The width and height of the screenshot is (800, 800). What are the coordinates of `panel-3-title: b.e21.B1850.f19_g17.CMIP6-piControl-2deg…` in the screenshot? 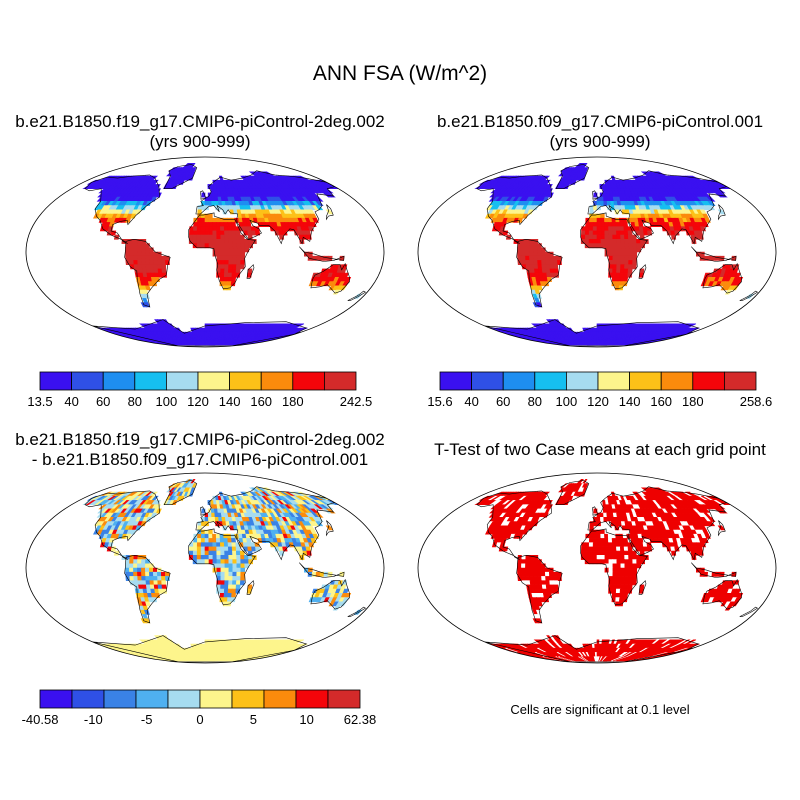 It's located at (200, 450).